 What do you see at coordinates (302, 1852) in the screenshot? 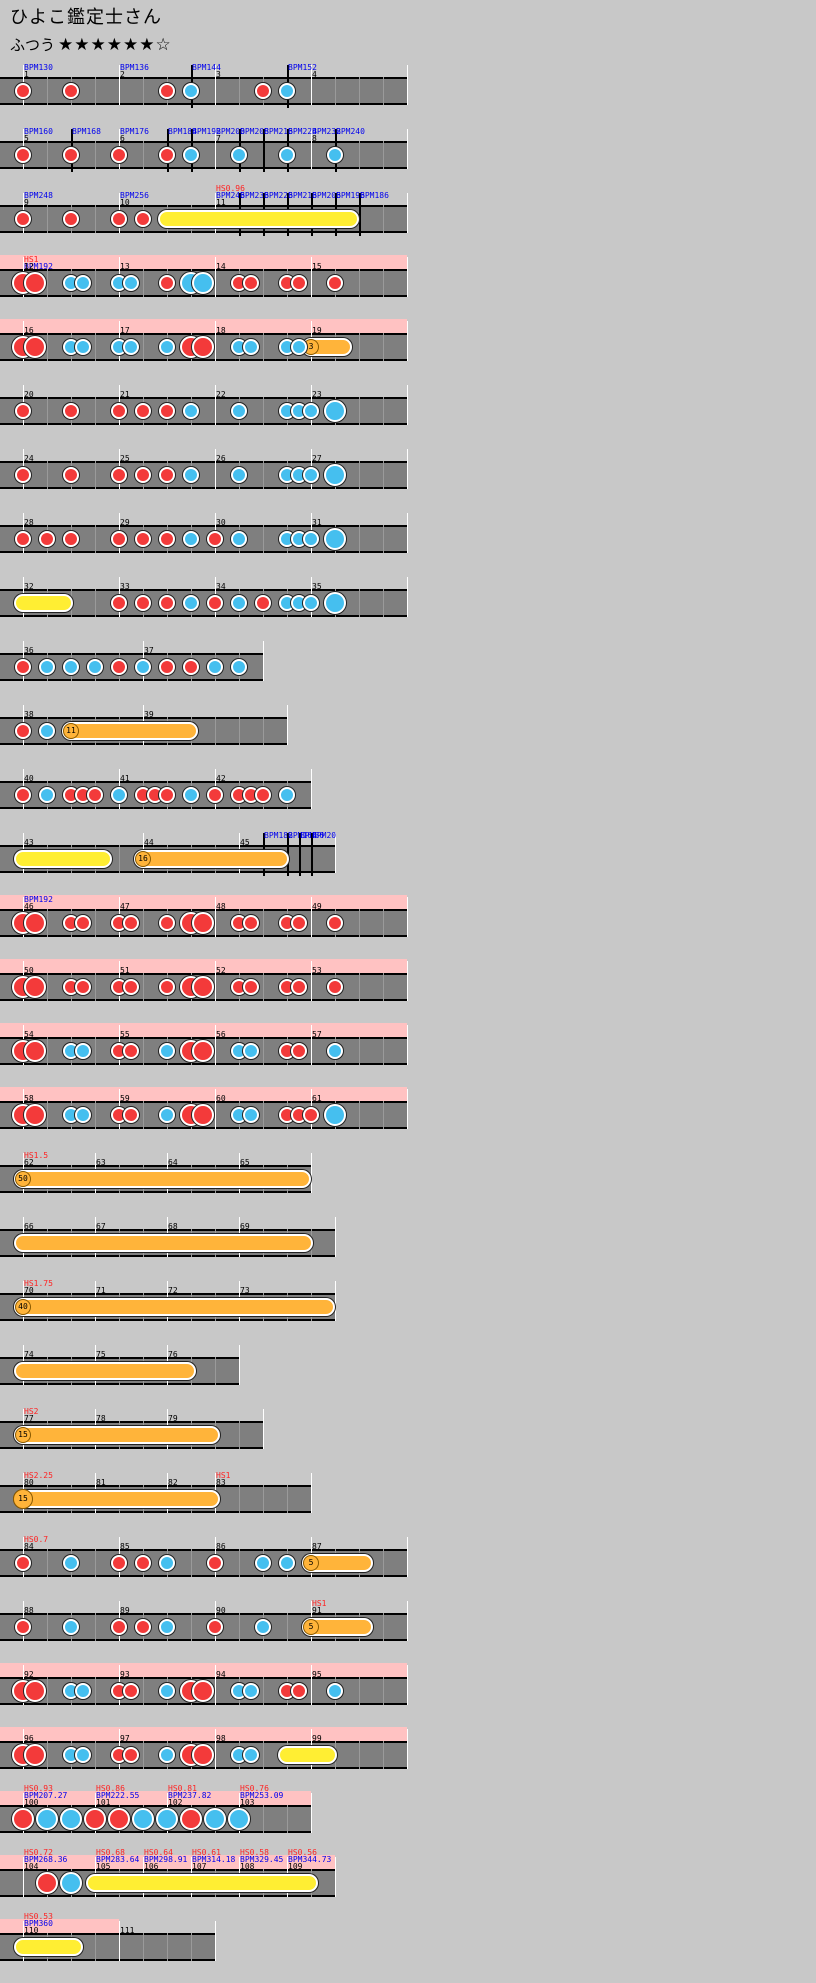
I see `scroll-speed-label: HS0.56` at bounding box center [302, 1852].